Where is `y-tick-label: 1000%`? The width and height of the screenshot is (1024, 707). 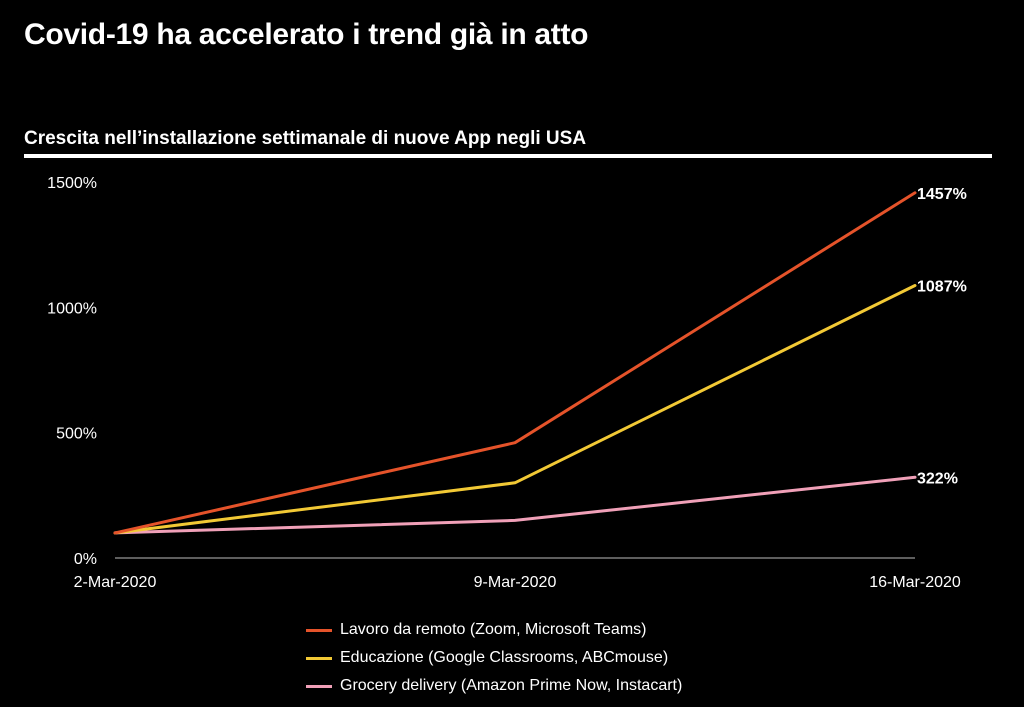 y-tick-label: 1000% is located at coordinates (72, 308).